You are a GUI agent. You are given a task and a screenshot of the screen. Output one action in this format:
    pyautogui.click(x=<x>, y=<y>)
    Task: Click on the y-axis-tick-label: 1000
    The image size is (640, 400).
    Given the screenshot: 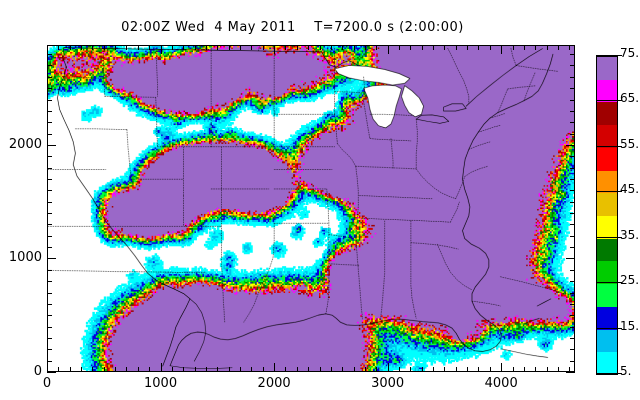 What is the action you would take?
    pyautogui.click(x=25, y=258)
    